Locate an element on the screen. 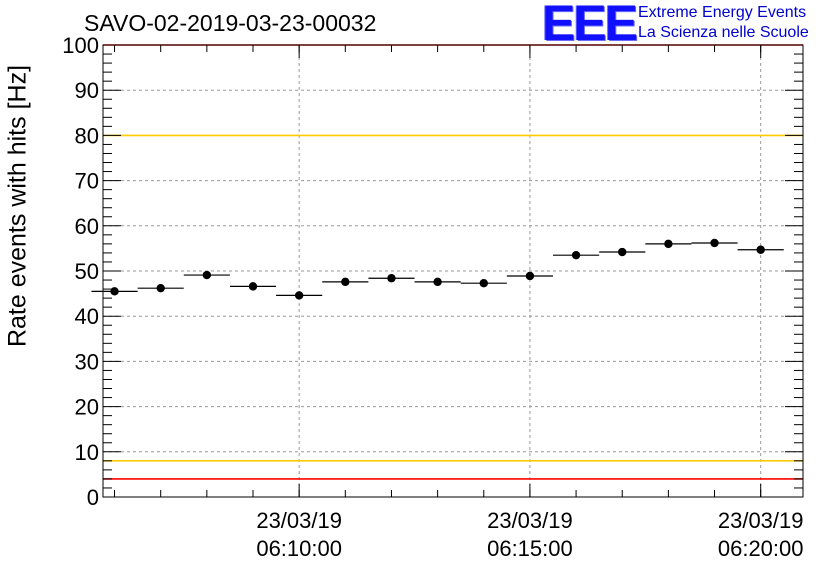 The width and height of the screenshot is (836, 572). y-tick-label: 30 is located at coordinates (87, 361).